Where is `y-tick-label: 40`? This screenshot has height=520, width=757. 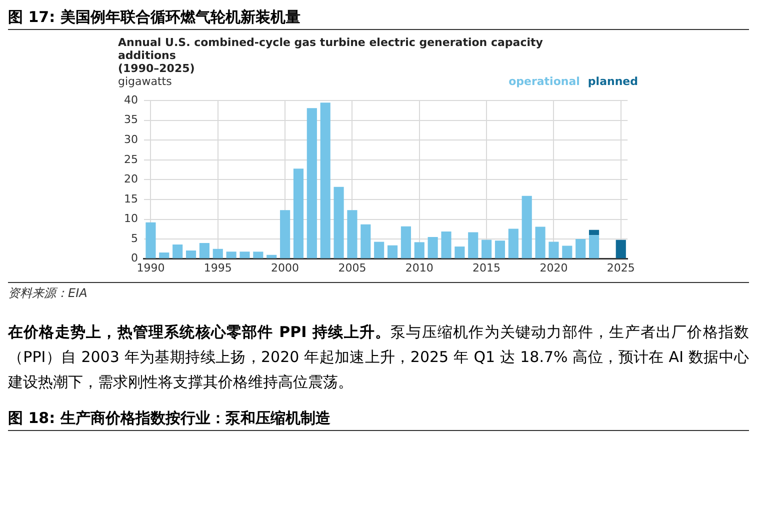
y-tick-label: 40 is located at coordinates (131, 99).